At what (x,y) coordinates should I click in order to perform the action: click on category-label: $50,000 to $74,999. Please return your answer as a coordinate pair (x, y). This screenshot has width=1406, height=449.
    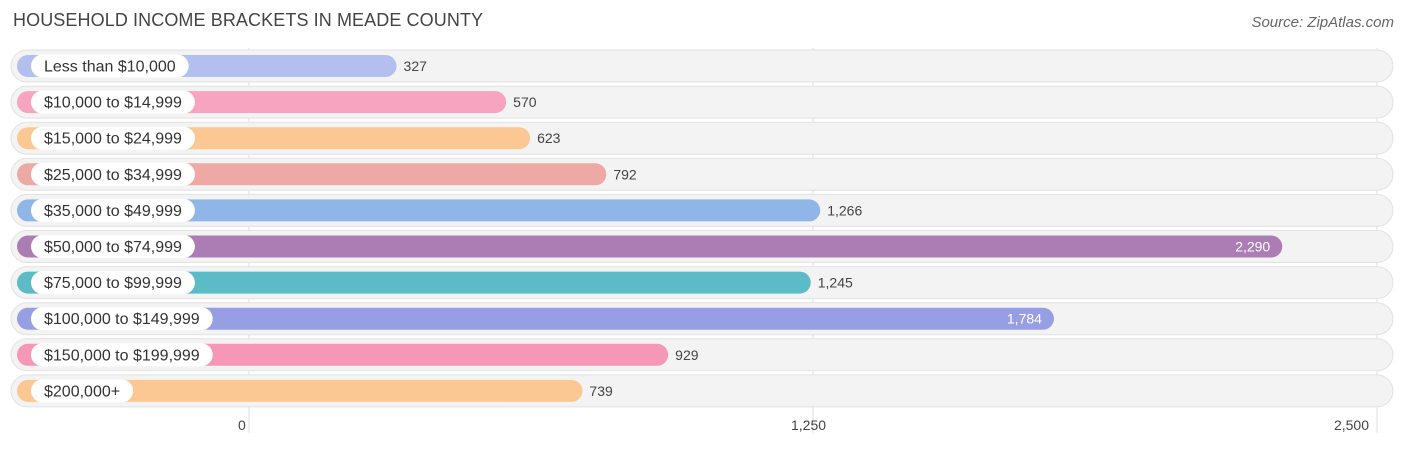
    Looking at the image, I should click on (113, 247).